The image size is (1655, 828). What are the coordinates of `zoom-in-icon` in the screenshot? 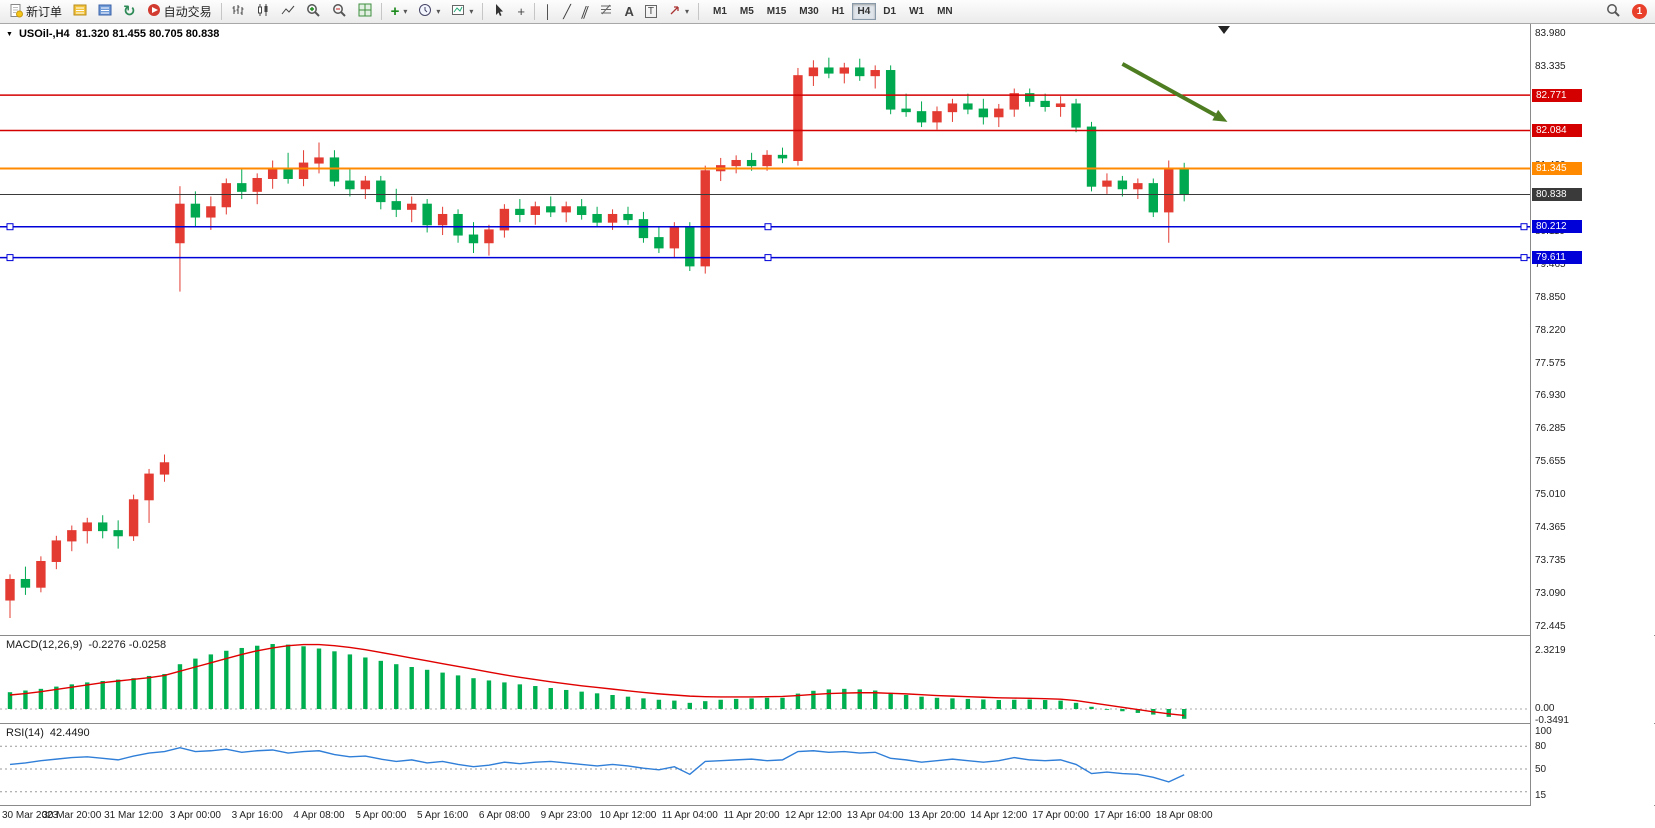 It's located at (313, 12).